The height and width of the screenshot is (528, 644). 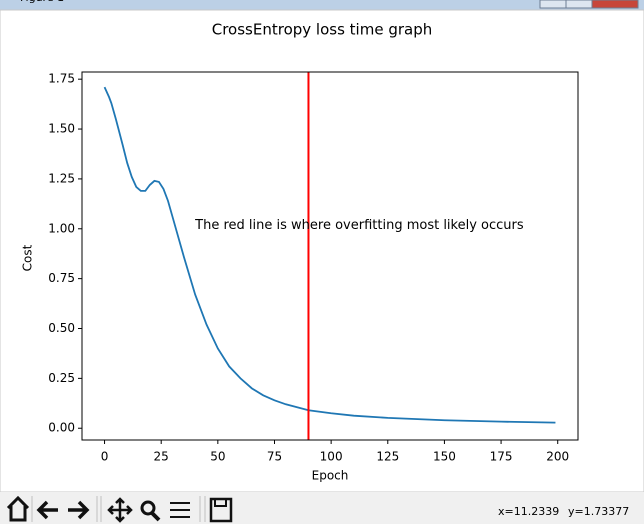 What do you see at coordinates (387, 457) in the screenshot?
I see `x-tick-label: 125` at bounding box center [387, 457].